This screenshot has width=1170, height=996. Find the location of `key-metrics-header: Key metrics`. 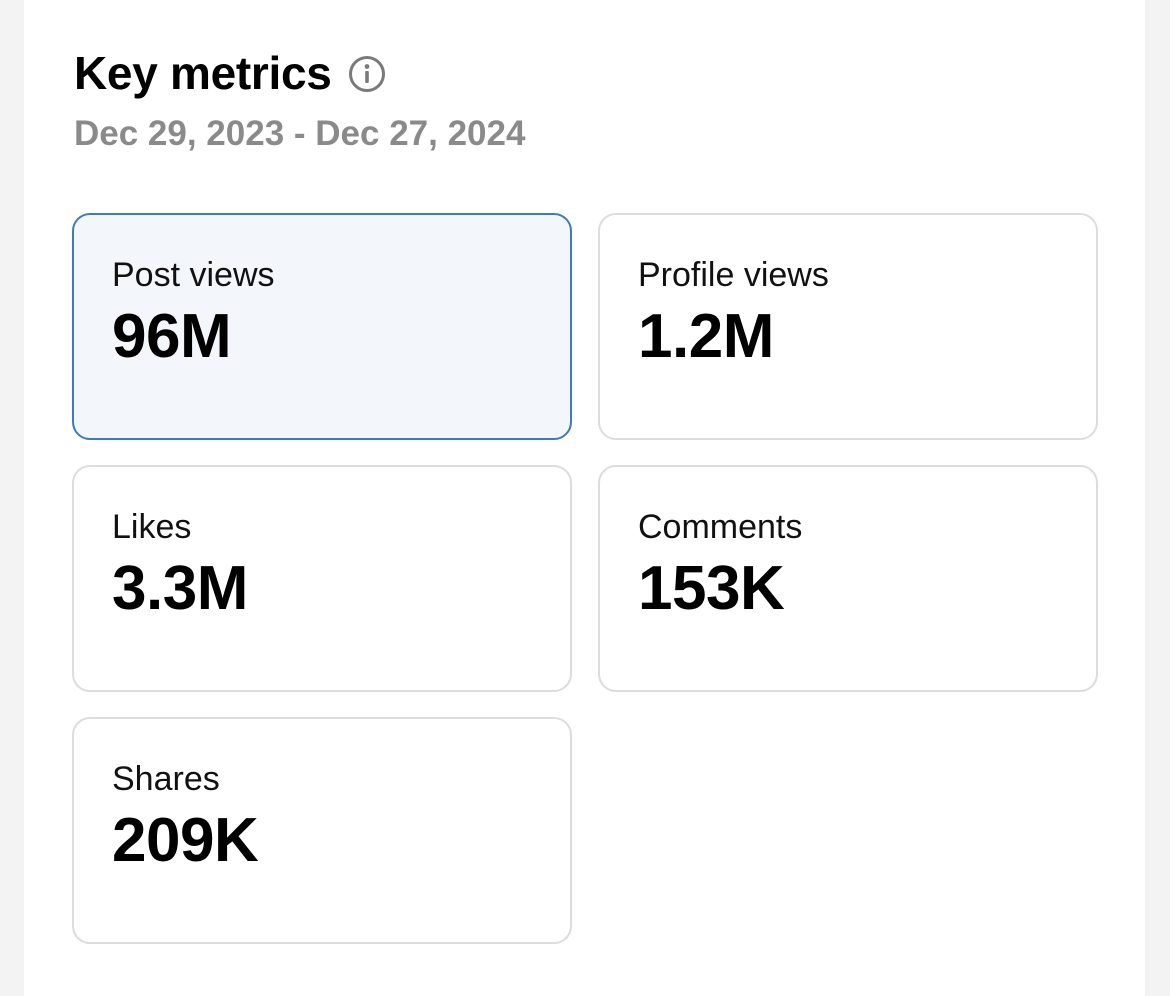

key-metrics-header: Key metrics is located at coordinates (230, 73).